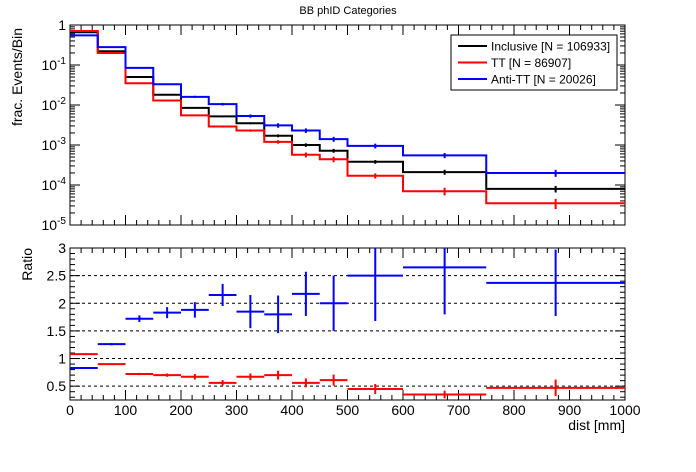 The width and height of the screenshot is (696, 472). I want to click on x-tick-label: 900, so click(570, 410).